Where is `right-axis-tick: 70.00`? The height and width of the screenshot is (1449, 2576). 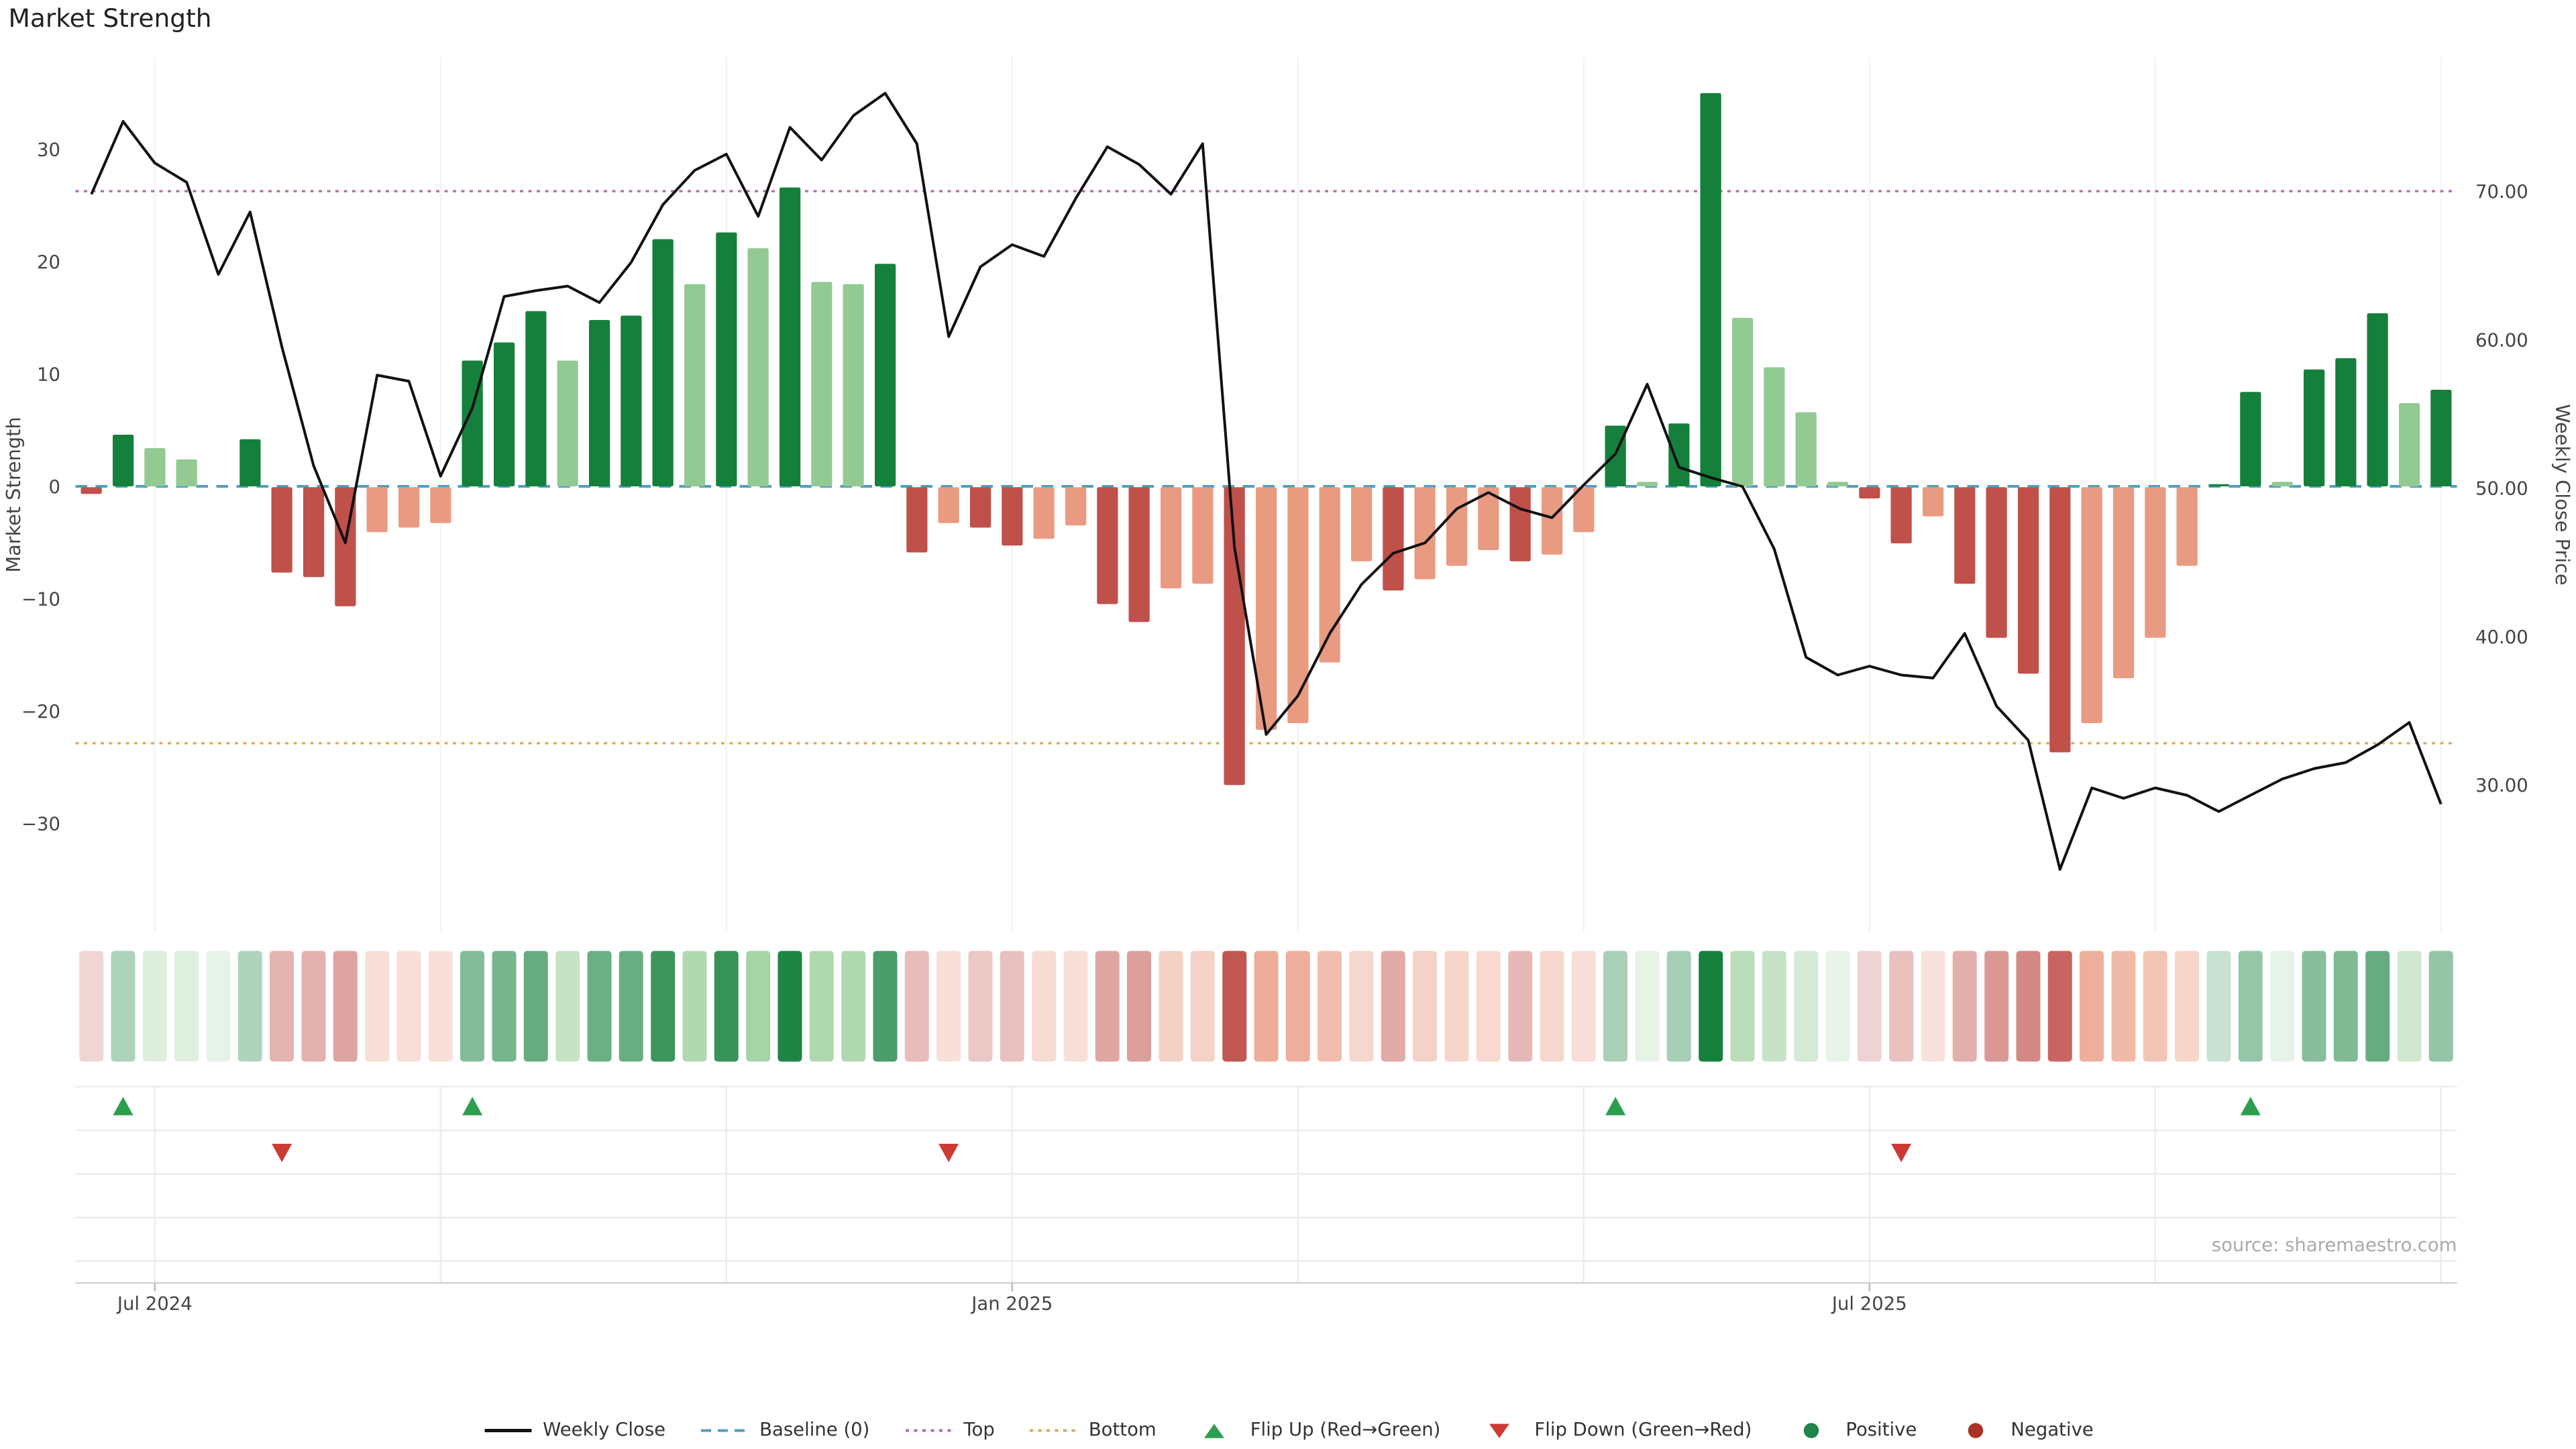 right-axis-tick: 70.00 is located at coordinates (2501, 192).